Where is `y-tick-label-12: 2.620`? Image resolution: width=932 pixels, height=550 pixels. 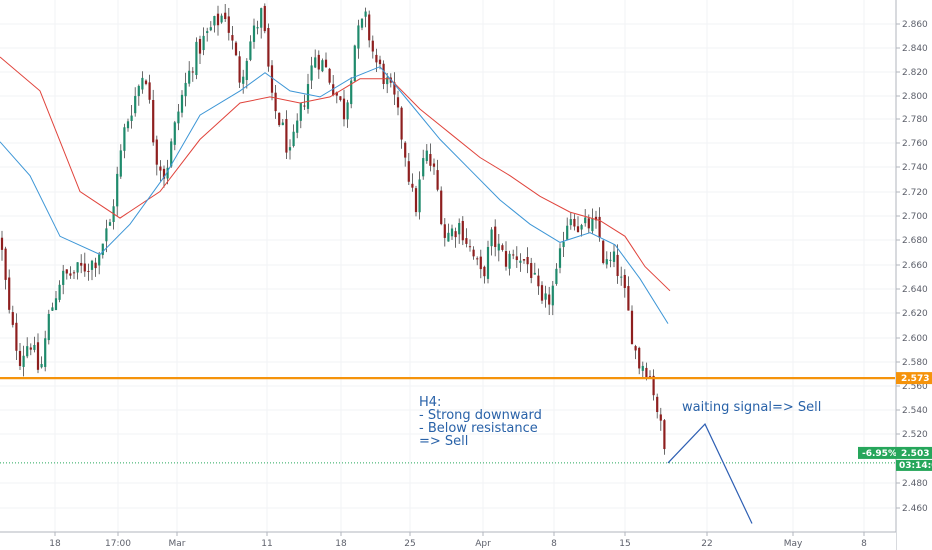 y-tick-label-12: 2.620 is located at coordinates (915, 314).